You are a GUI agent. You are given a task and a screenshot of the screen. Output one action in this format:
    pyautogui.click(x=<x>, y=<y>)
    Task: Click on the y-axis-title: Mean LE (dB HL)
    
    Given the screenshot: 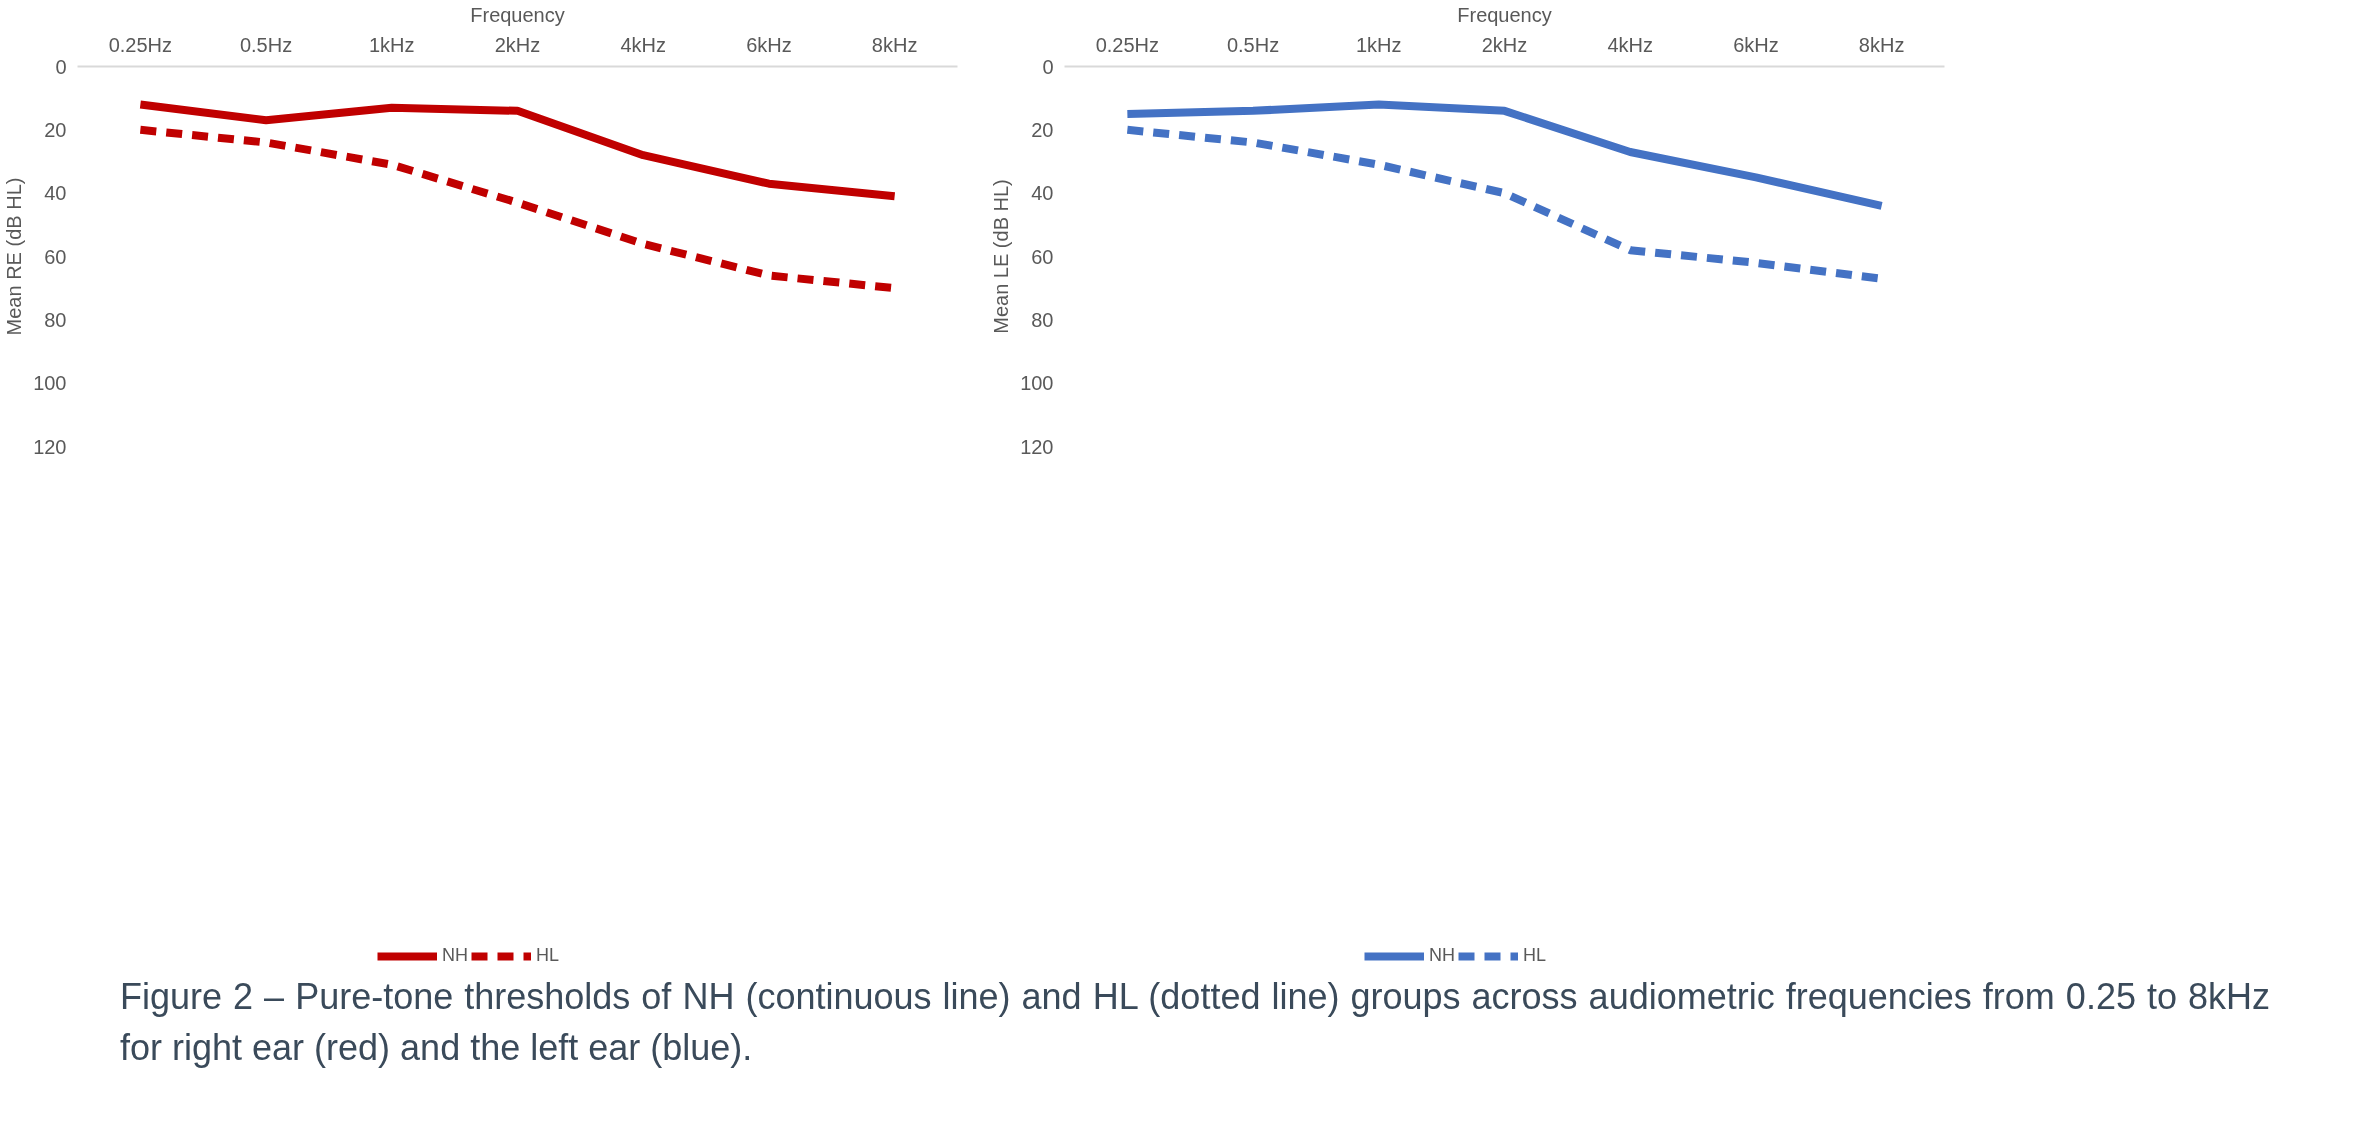 What is the action you would take?
    pyautogui.click(x=1001, y=256)
    